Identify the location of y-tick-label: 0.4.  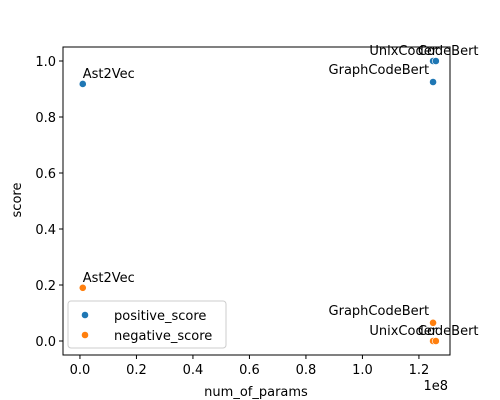
(45, 230).